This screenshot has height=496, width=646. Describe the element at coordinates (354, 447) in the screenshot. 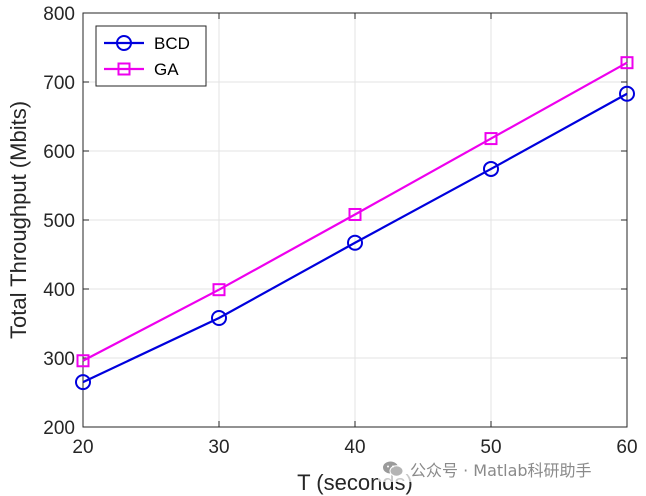

I see `x-tick-label: 40` at that location.